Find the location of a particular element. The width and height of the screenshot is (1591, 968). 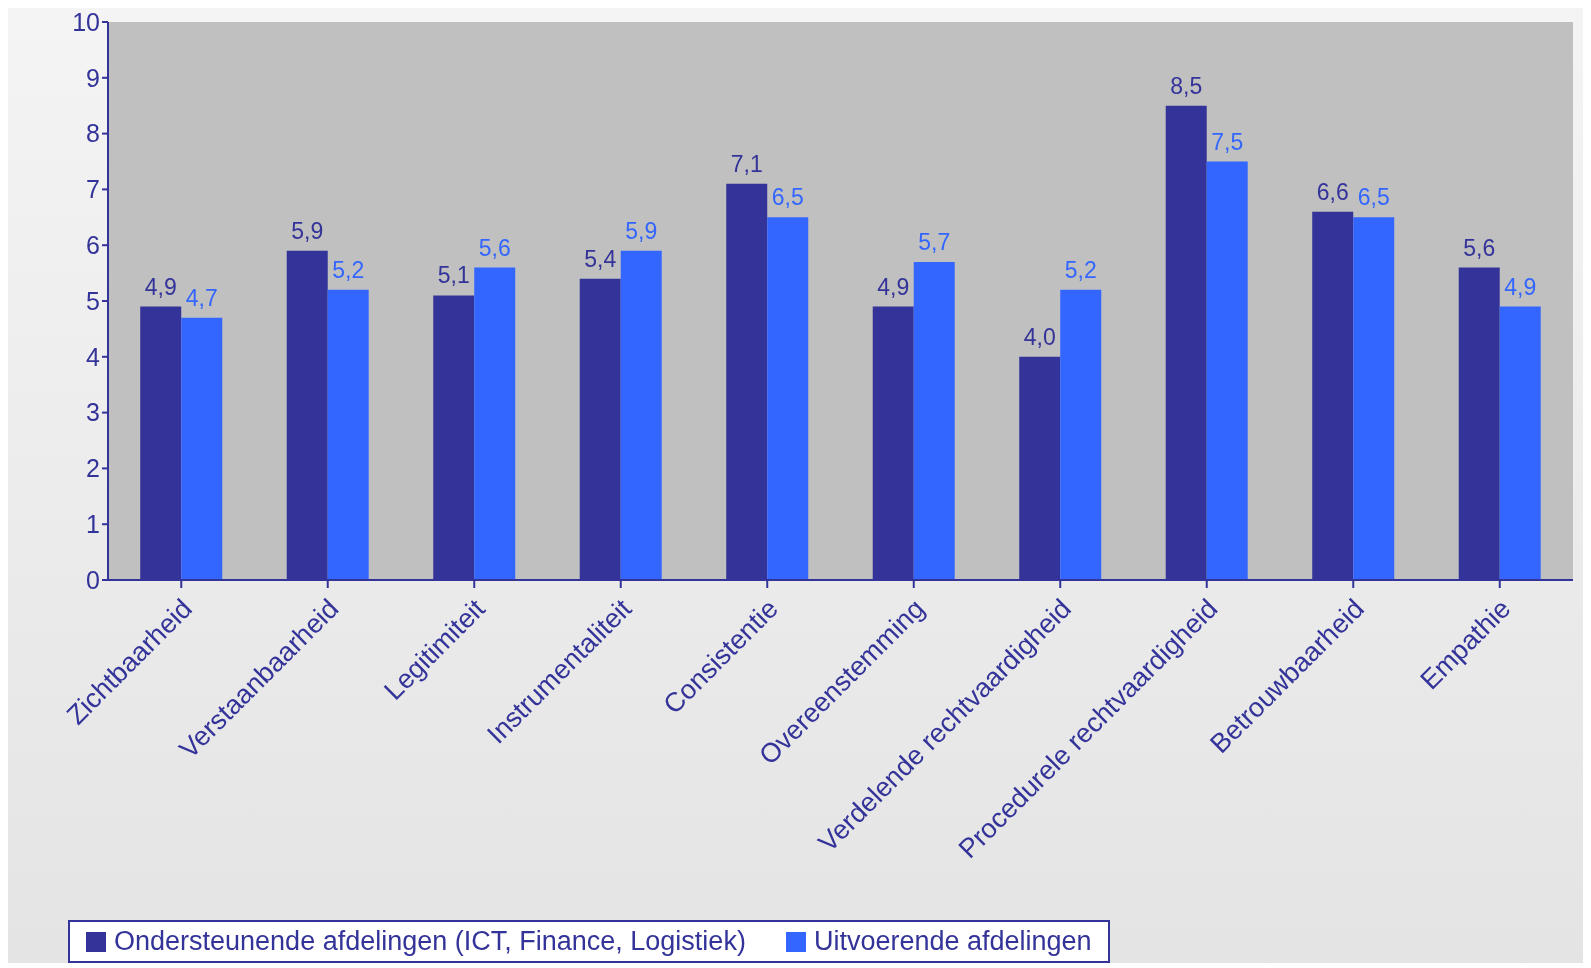

y-tick-label: 3 is located at coordinates (93, 412).